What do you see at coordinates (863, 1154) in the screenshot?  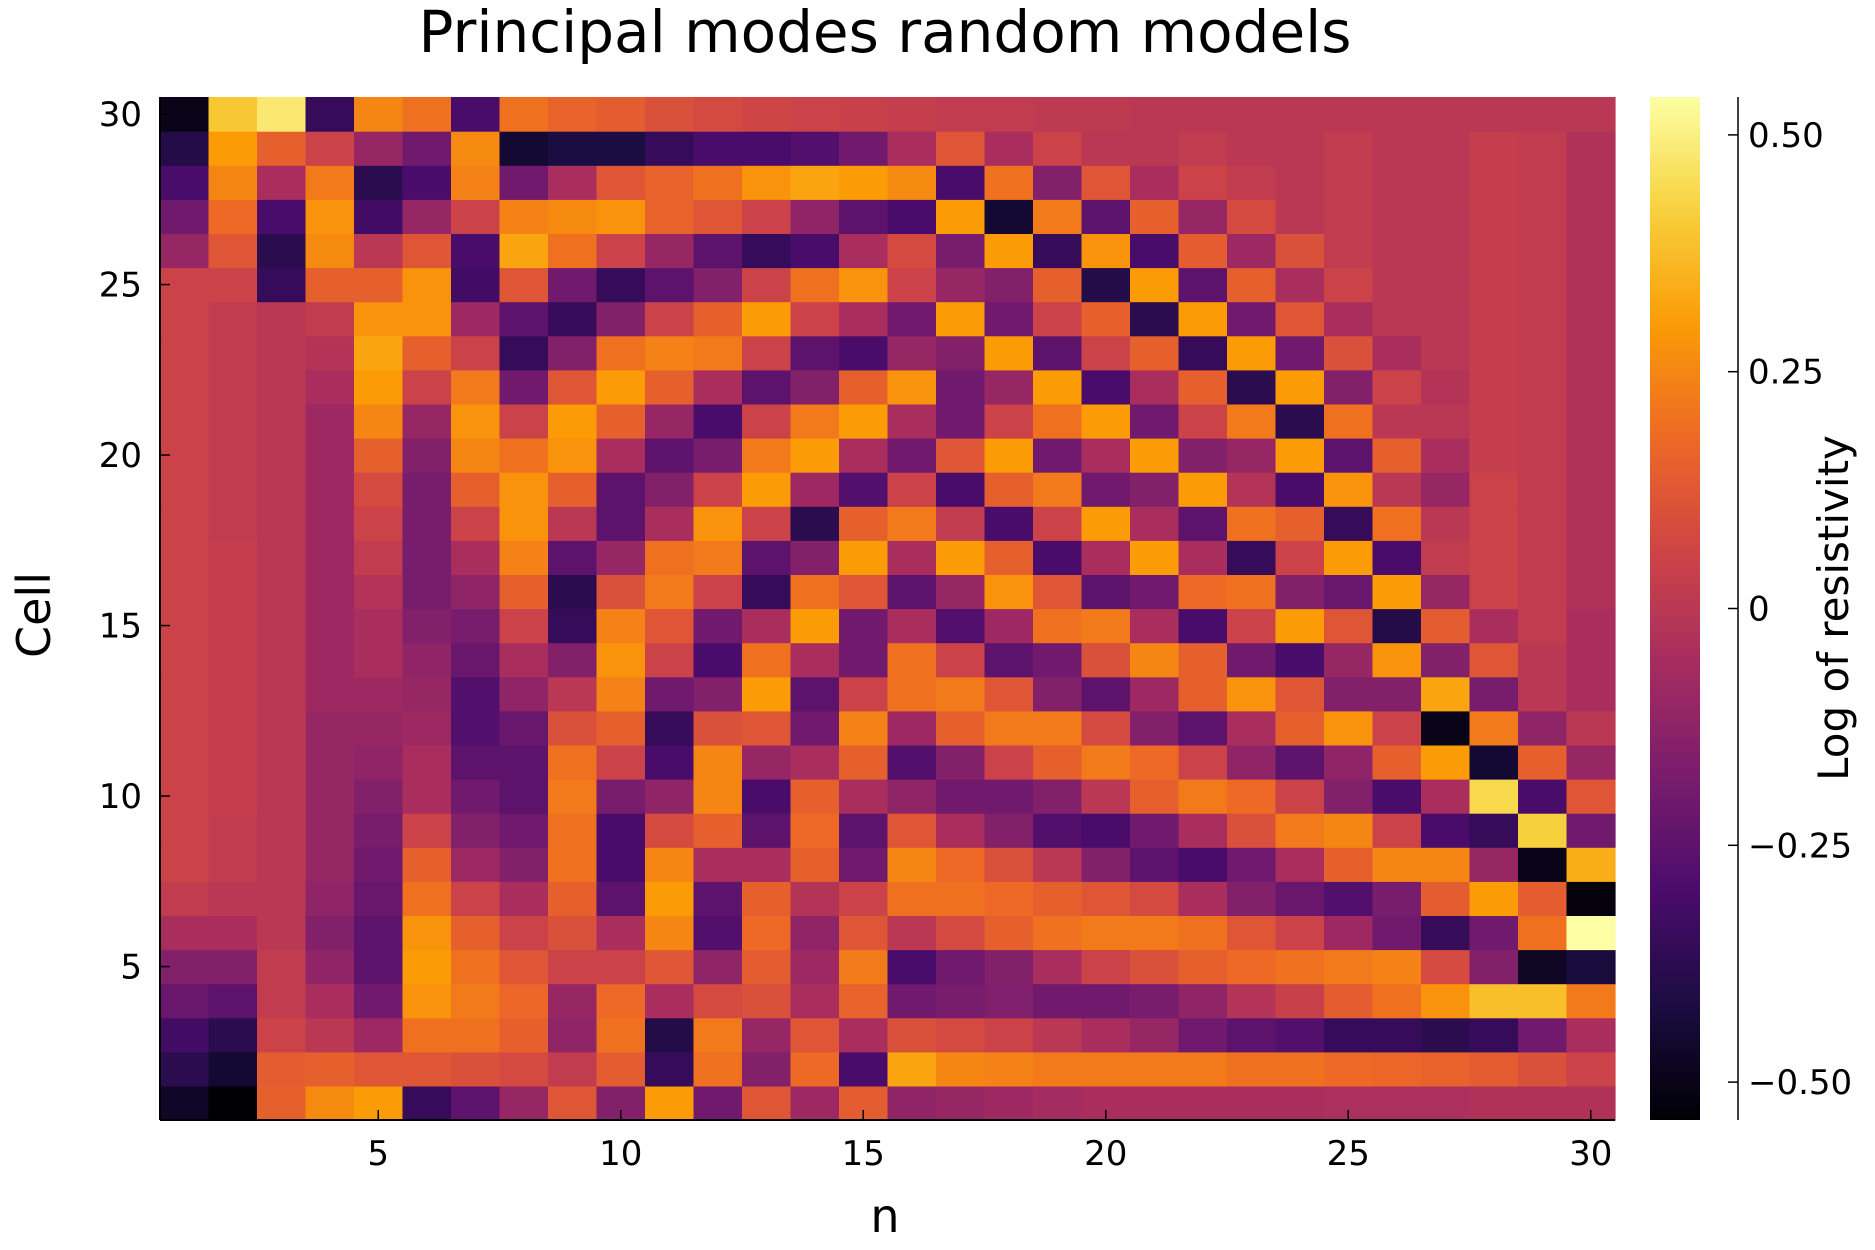 I see `x-tick-label: 15` at bounding box center [863, 1154].